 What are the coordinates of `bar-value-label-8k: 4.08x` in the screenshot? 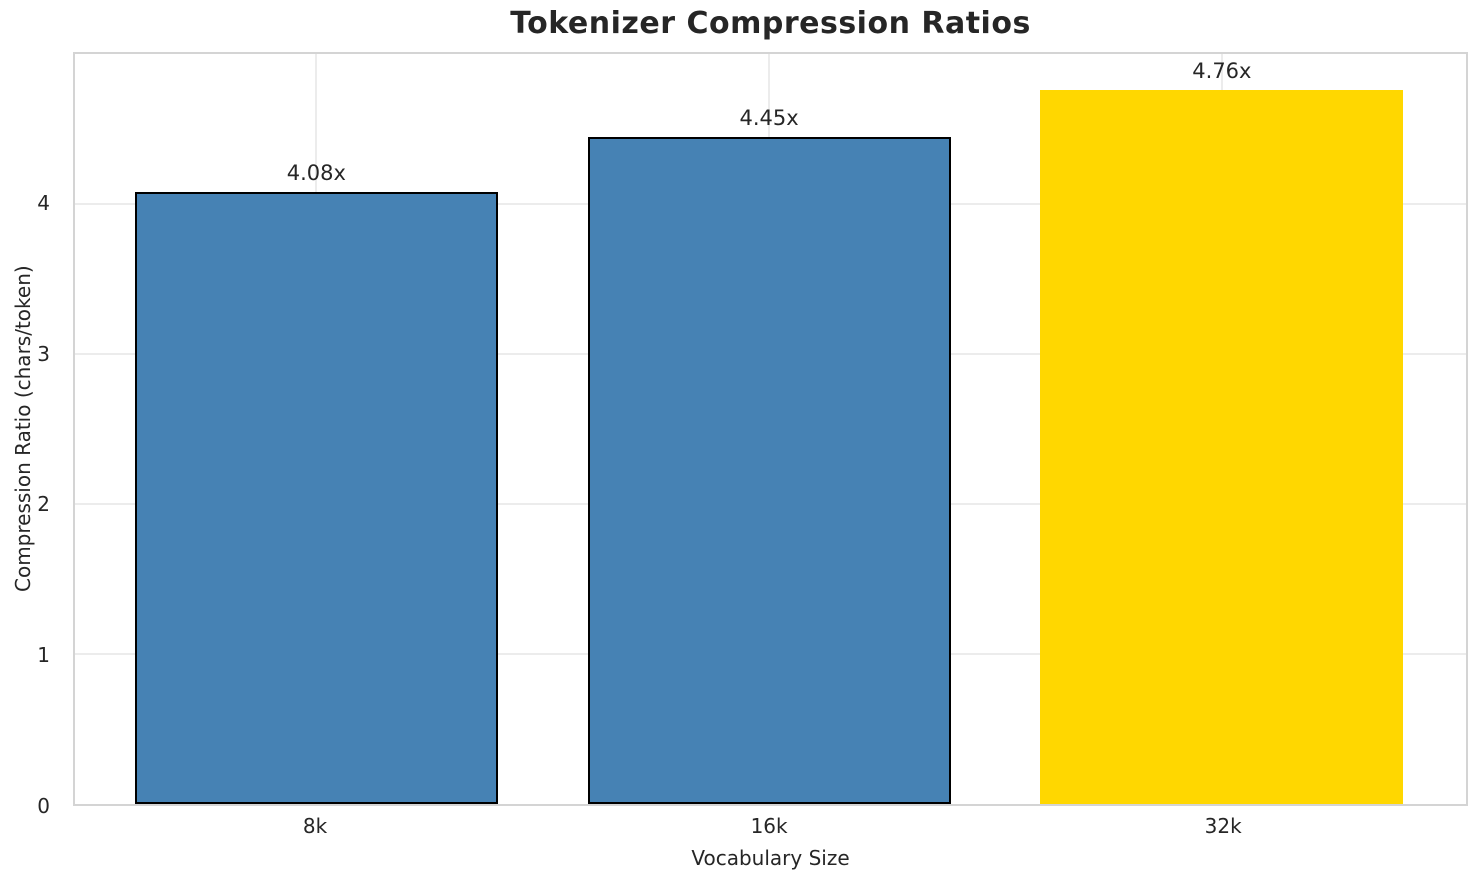 It's located at (316, 173).